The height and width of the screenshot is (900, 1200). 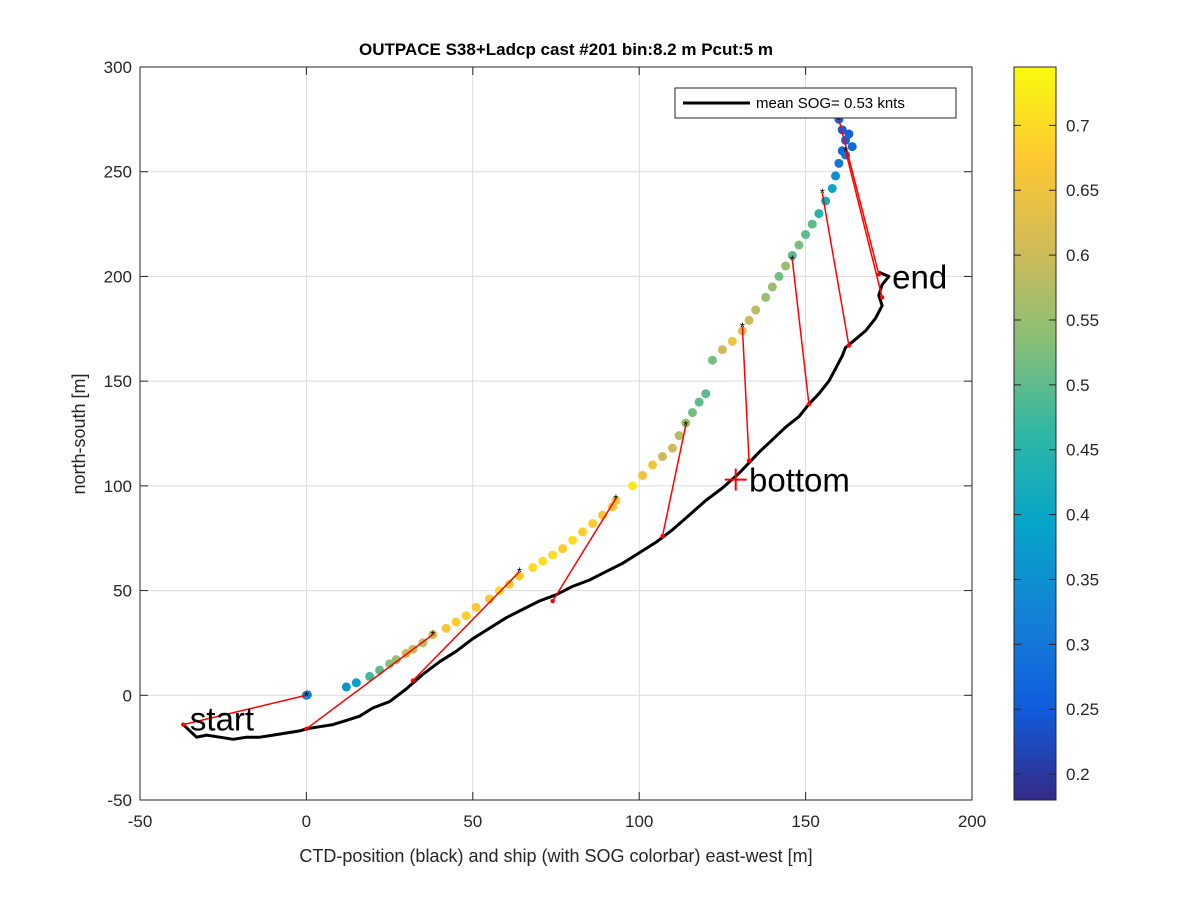 I want to click on colorbar-tick-label: 0.35, so click(x=1082, y=579).